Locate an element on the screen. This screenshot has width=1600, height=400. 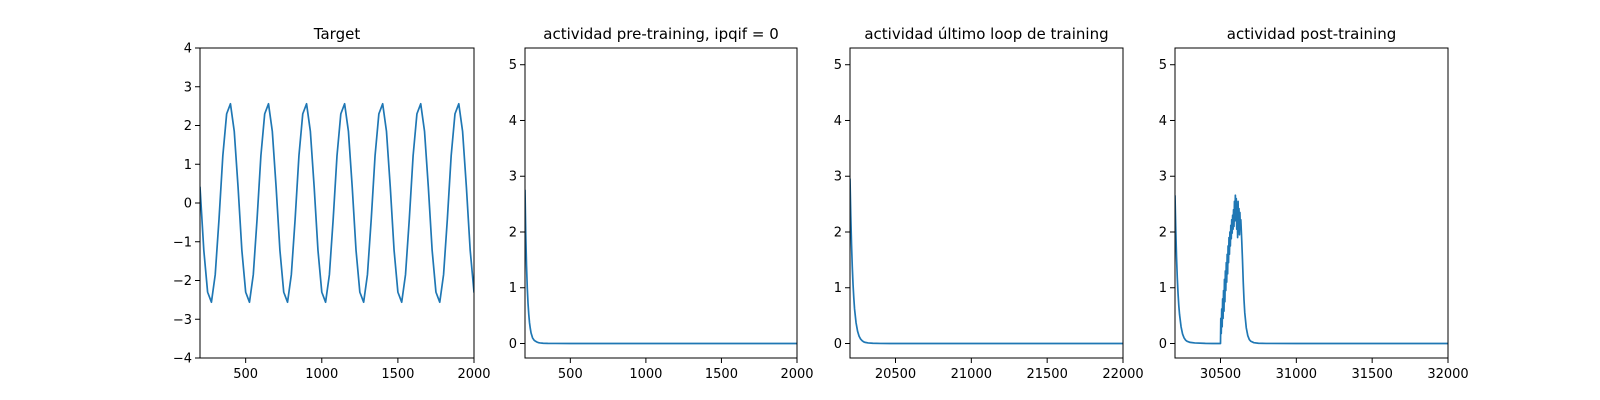
x-tick-label: 20500 is located at coordinates (895, 374).